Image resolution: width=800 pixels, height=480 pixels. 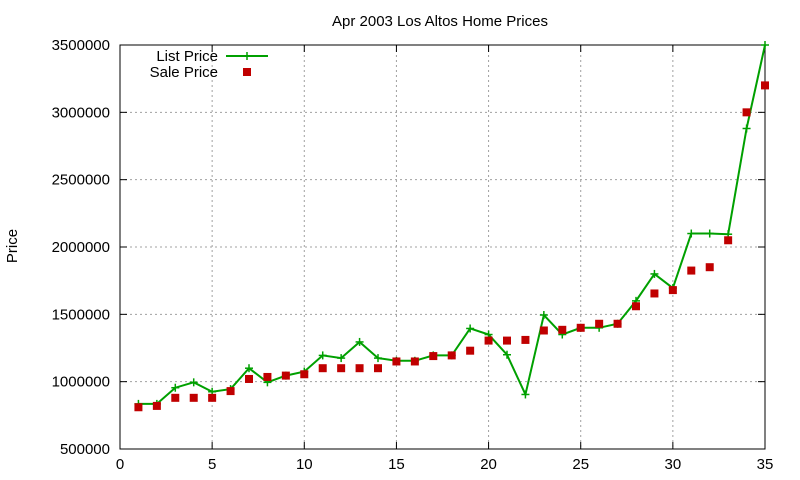 I want to click on x-tick-label: 10, so click(x=304, y=464).